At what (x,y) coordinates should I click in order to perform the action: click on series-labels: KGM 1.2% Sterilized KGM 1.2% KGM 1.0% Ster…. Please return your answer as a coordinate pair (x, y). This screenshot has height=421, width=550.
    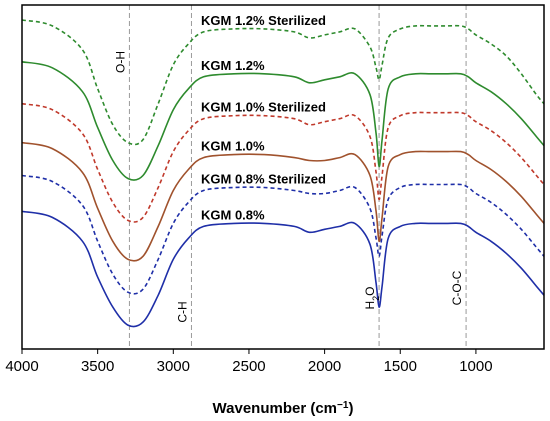
    Looking at the image, I should click on (263, 117).